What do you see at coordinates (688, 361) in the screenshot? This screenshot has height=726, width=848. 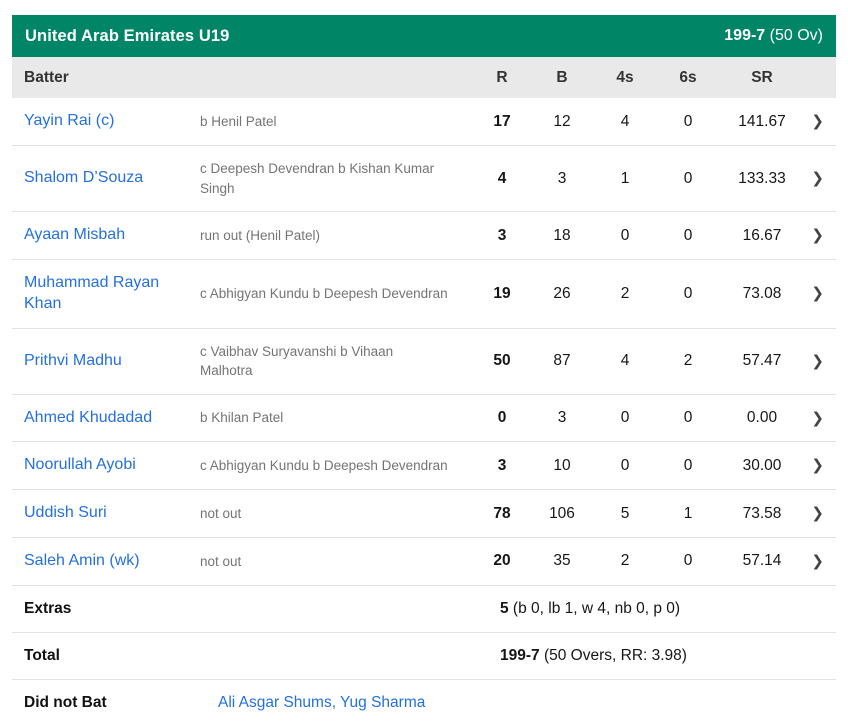 I see `sixes-value: 2` at bounding box center [688, 361].